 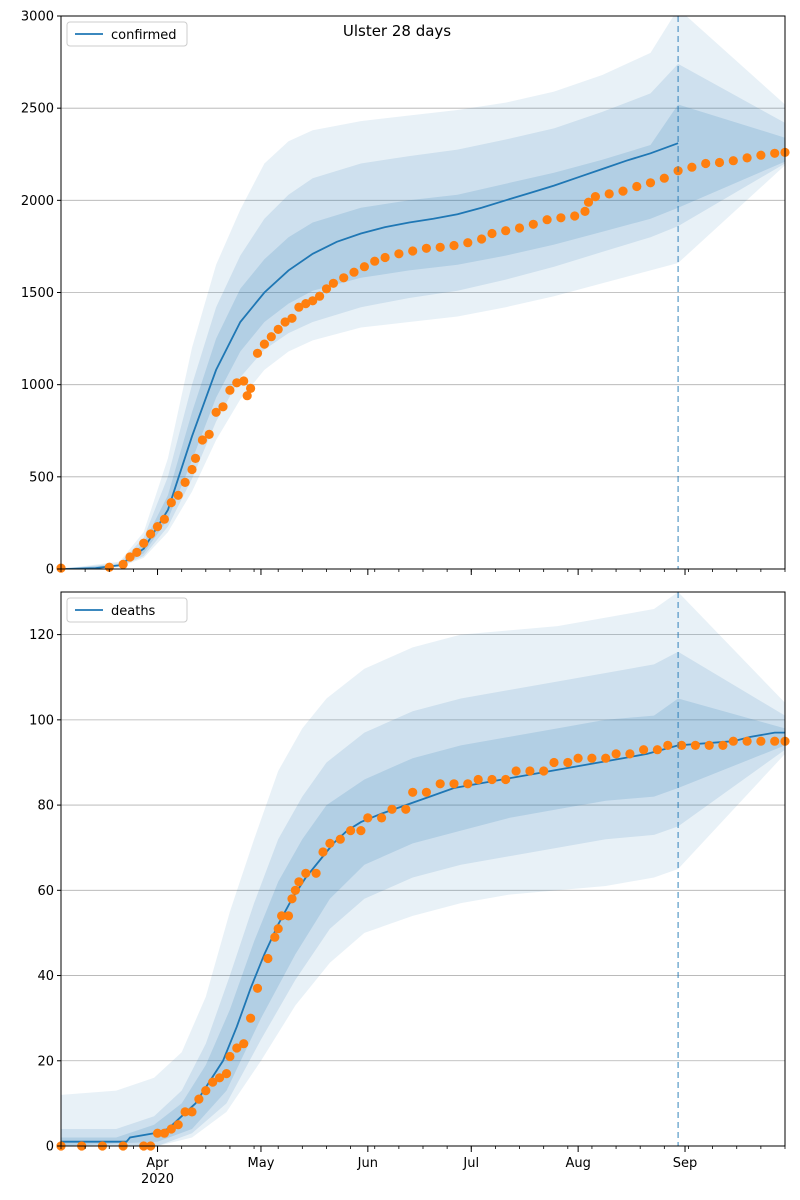 I want to click on legend: deaths, so click(x=127, y=610).